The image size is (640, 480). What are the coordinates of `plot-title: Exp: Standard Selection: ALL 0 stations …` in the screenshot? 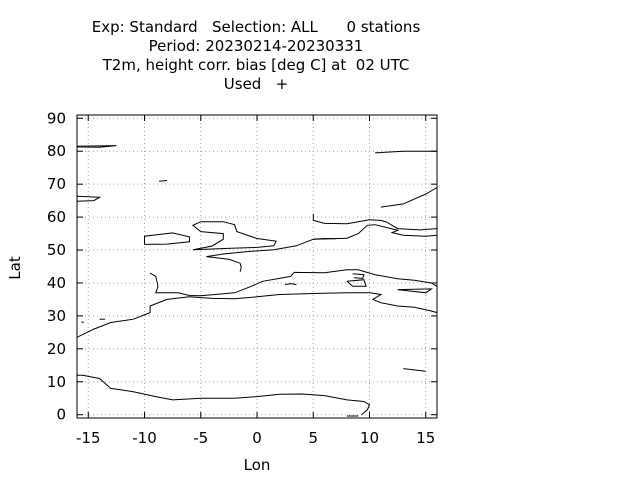 It's located at (256, 56).